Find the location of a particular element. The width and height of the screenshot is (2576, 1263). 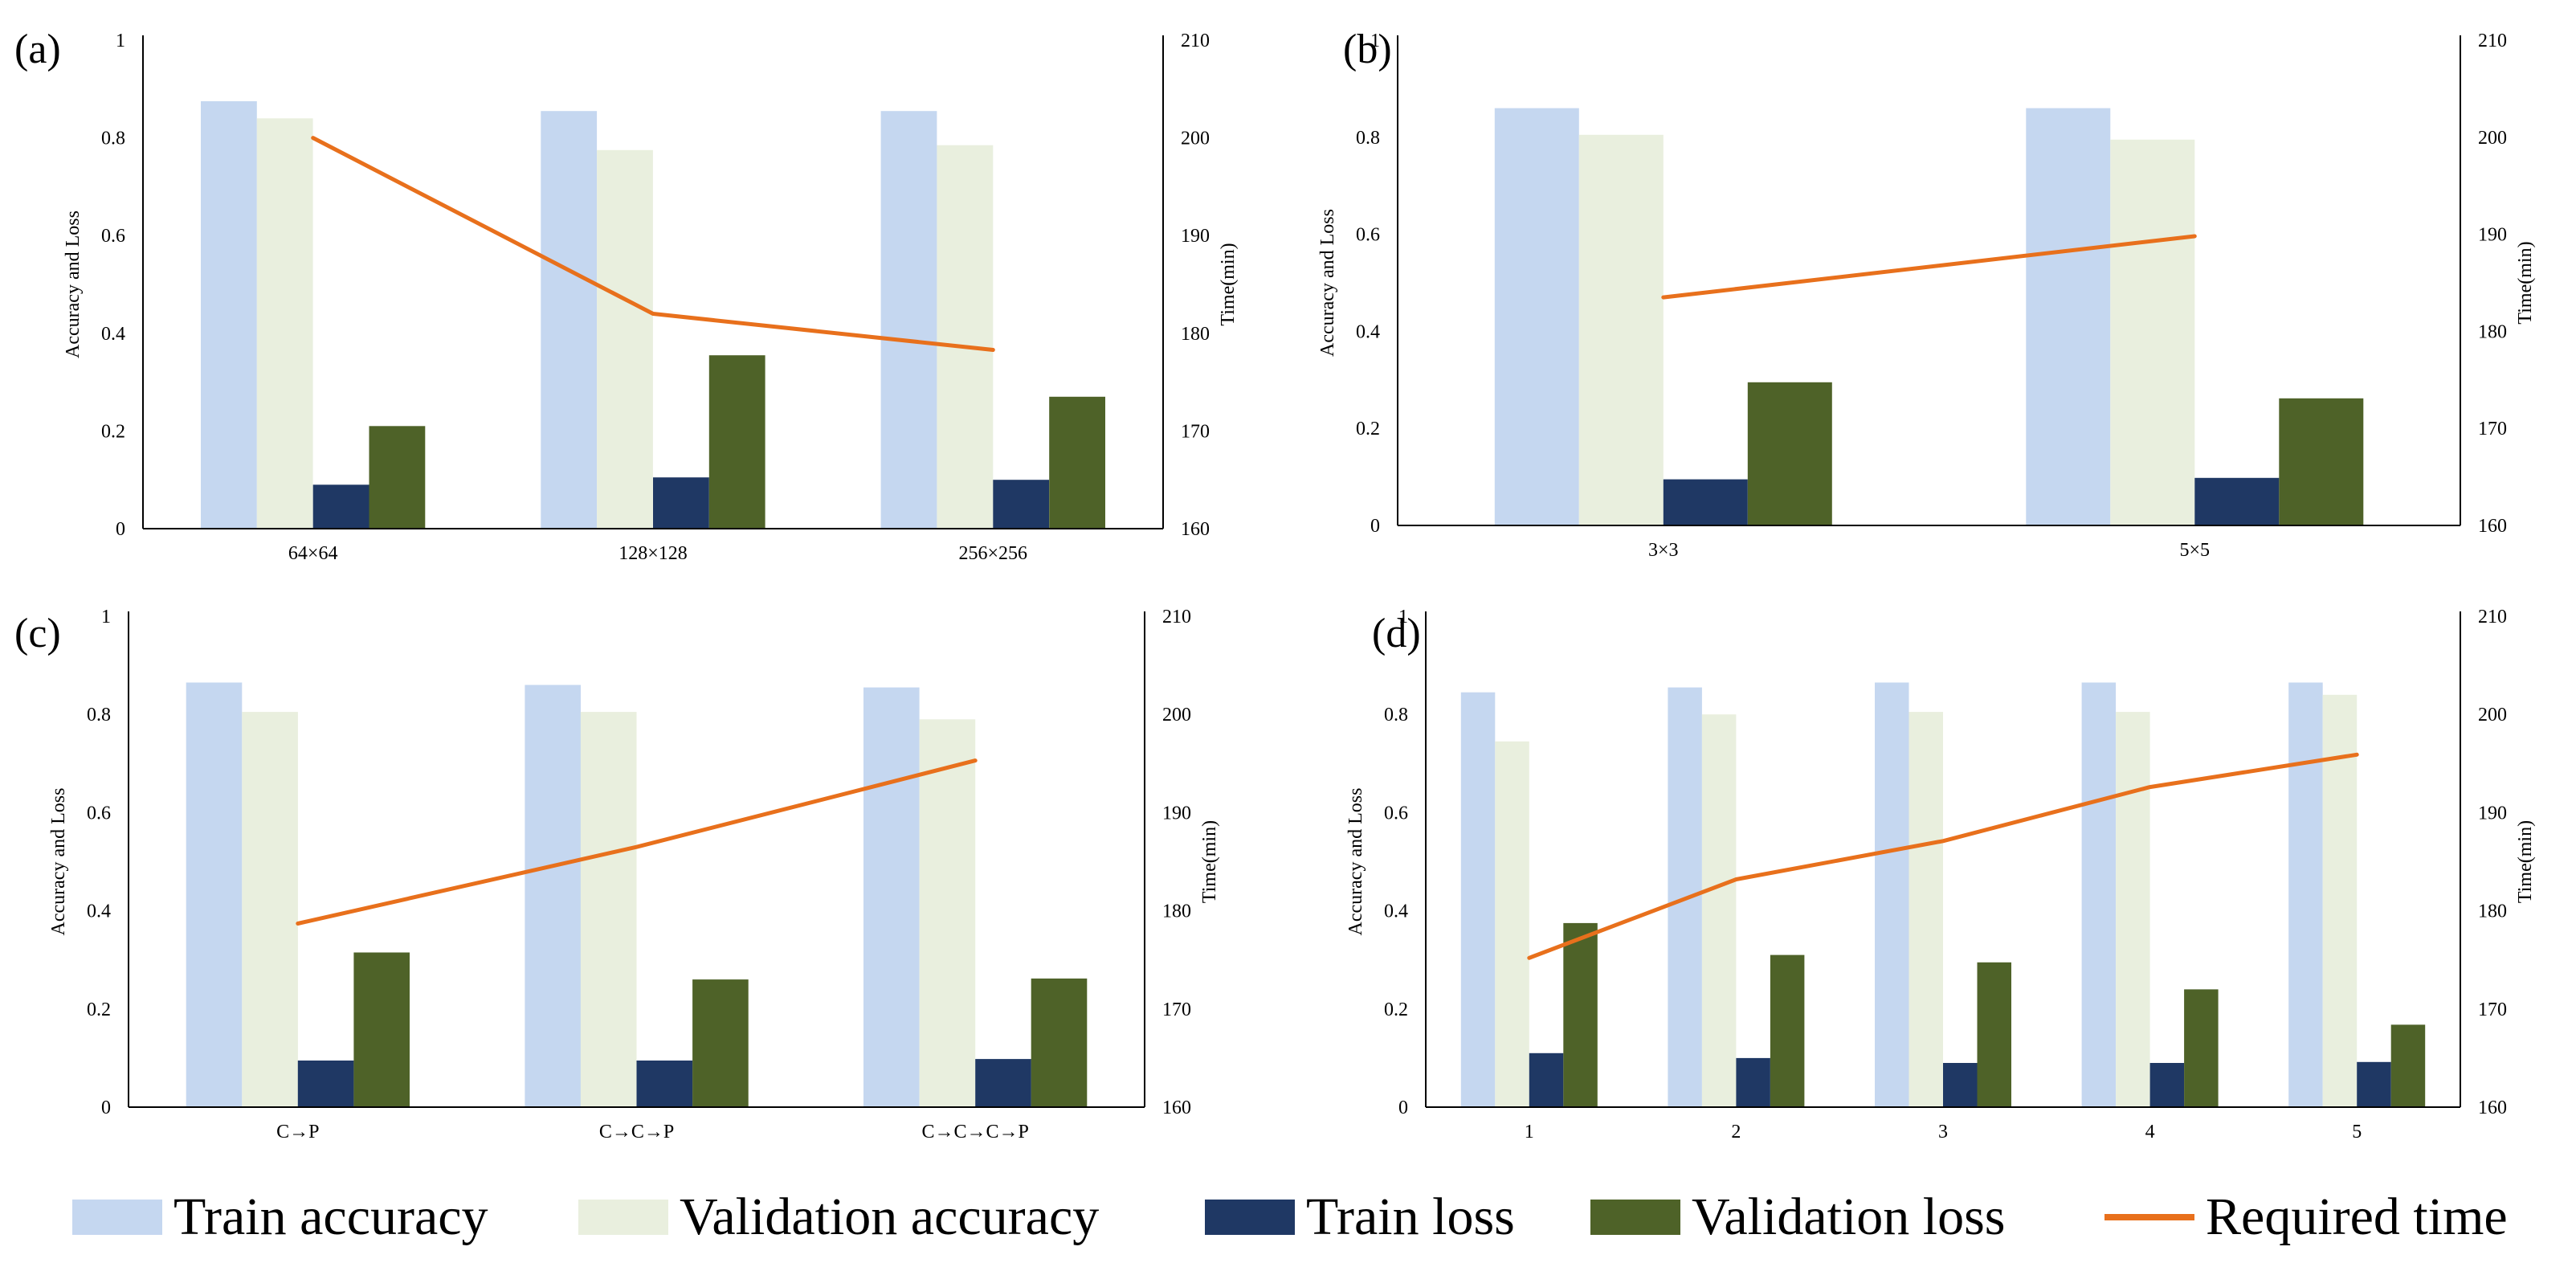

x-tick-label: 1 is located at coordinates (1529, 1132).